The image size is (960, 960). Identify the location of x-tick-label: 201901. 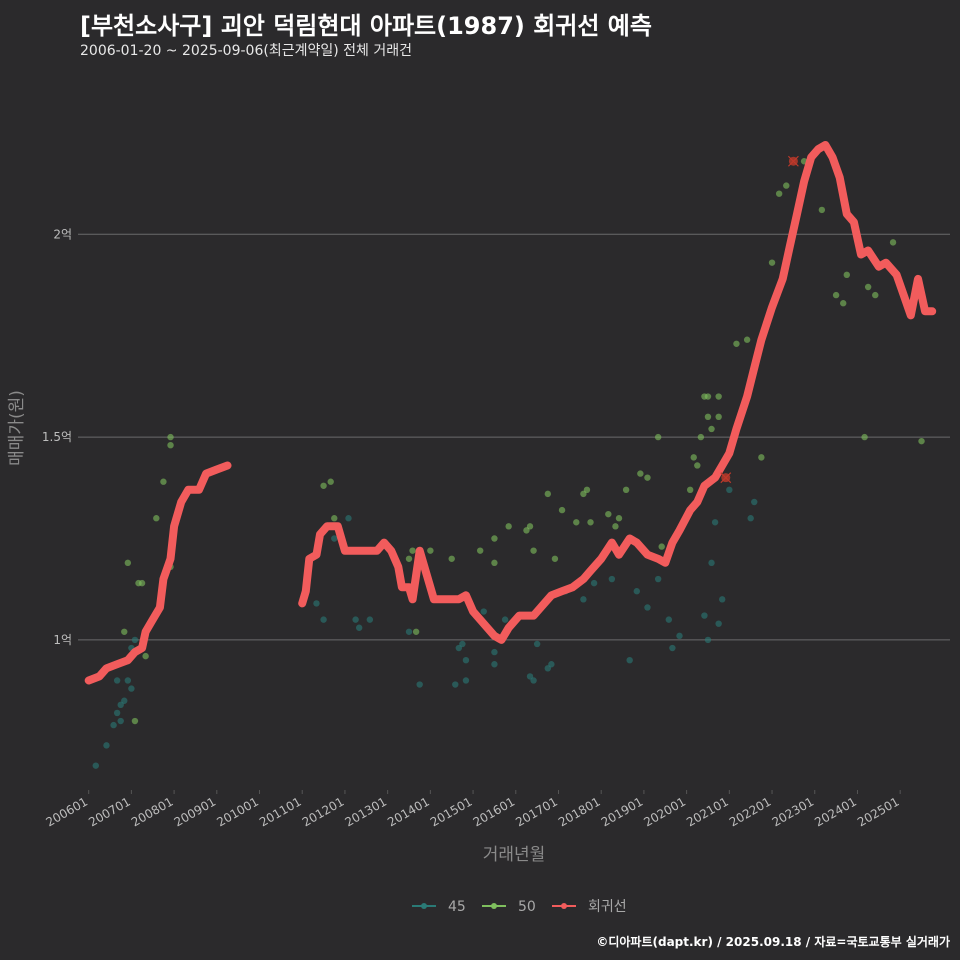
(622, 811).